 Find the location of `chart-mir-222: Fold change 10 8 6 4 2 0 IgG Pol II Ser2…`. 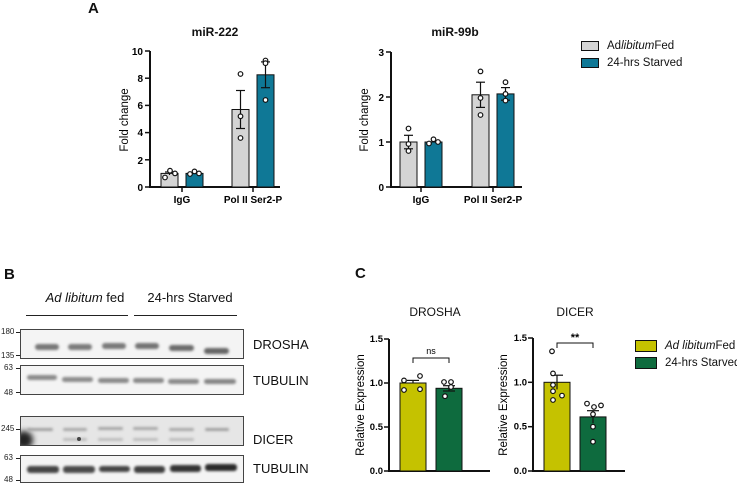

chart-mir-222: Fold change 10 8 6 4 2 0 IgG Pol II Ser2… is located at coordinates (201, 126).